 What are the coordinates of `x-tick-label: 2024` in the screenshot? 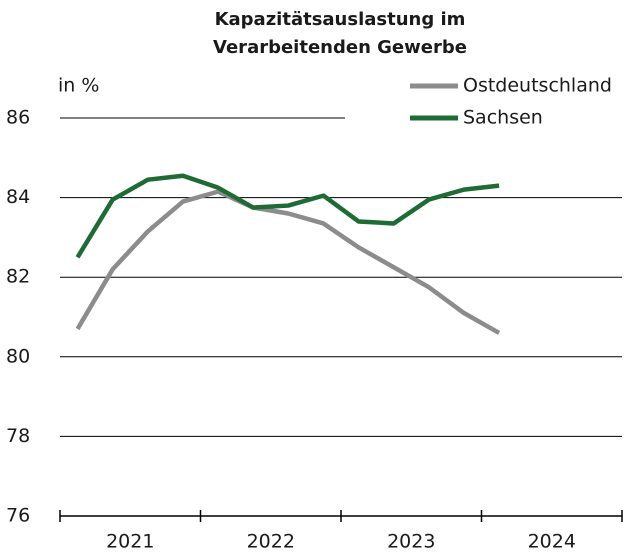 It's located at (552, 542).